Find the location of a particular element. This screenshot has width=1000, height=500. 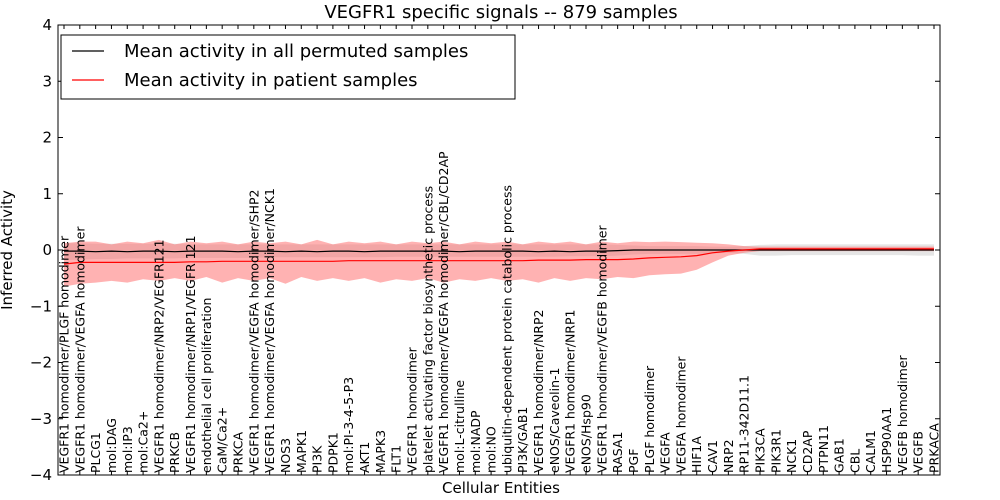

x-tick-label: VEGFR1 homodimer/NRP2/VEGFR121 is located at coordinates (158, 356).